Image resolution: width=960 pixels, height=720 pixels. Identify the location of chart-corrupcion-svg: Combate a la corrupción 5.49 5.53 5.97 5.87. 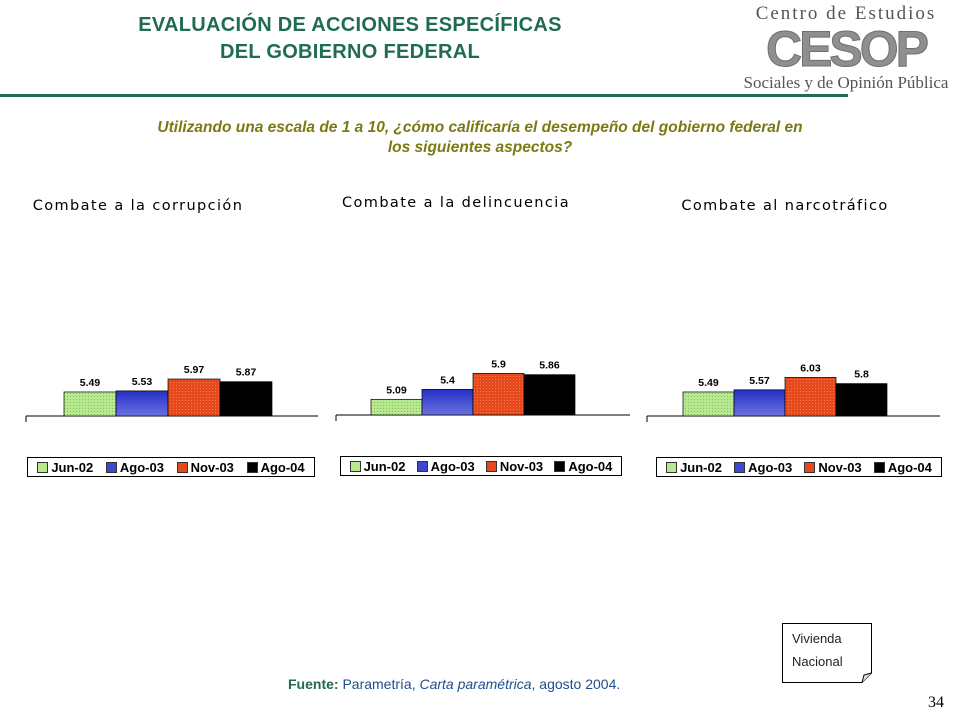
(171, 310).